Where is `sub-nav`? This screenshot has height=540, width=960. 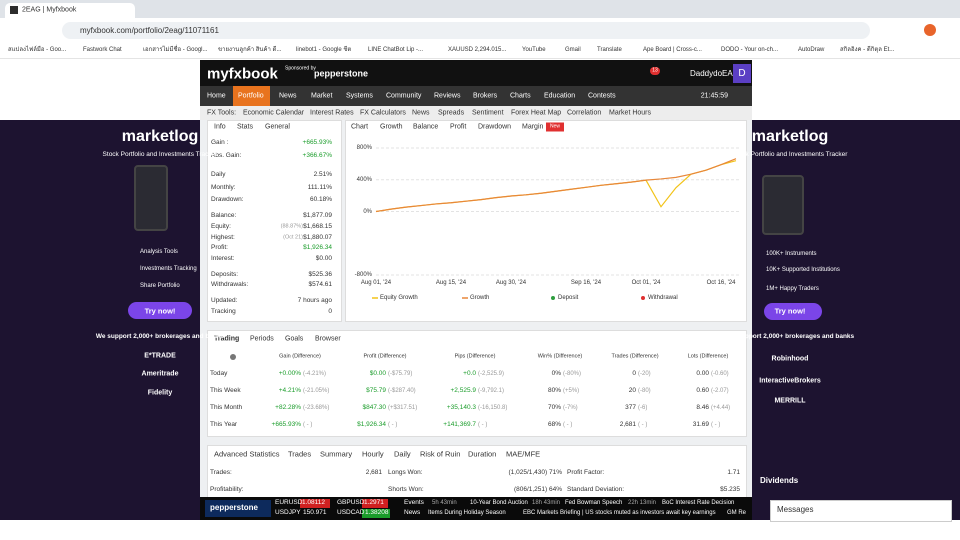 sub-nav is located at coordinates (476, 113).